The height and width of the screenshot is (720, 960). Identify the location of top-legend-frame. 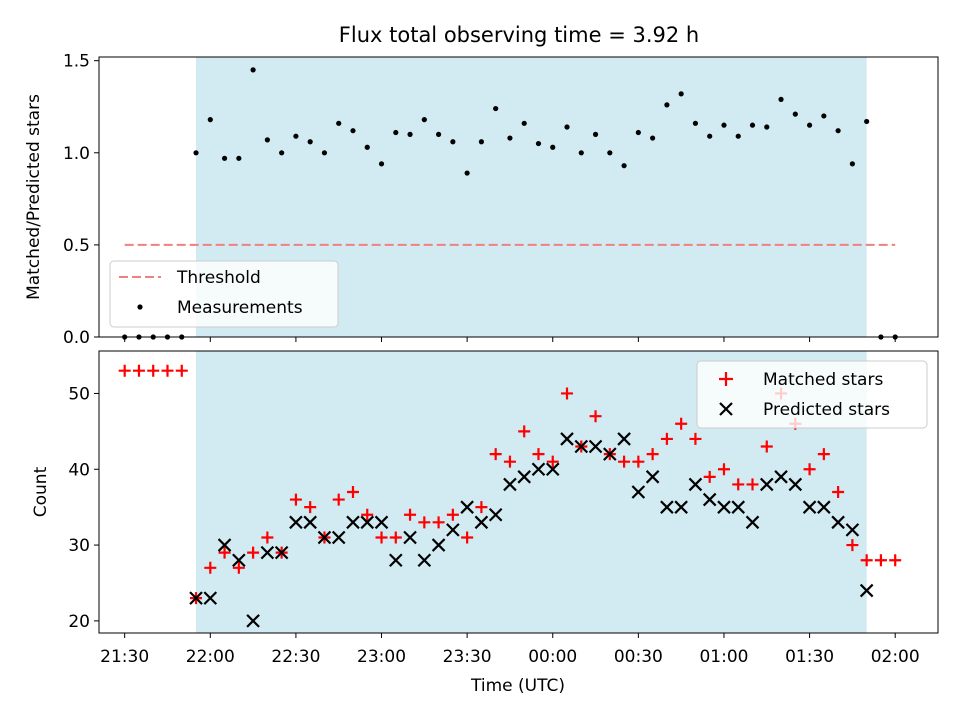
(224, 294).